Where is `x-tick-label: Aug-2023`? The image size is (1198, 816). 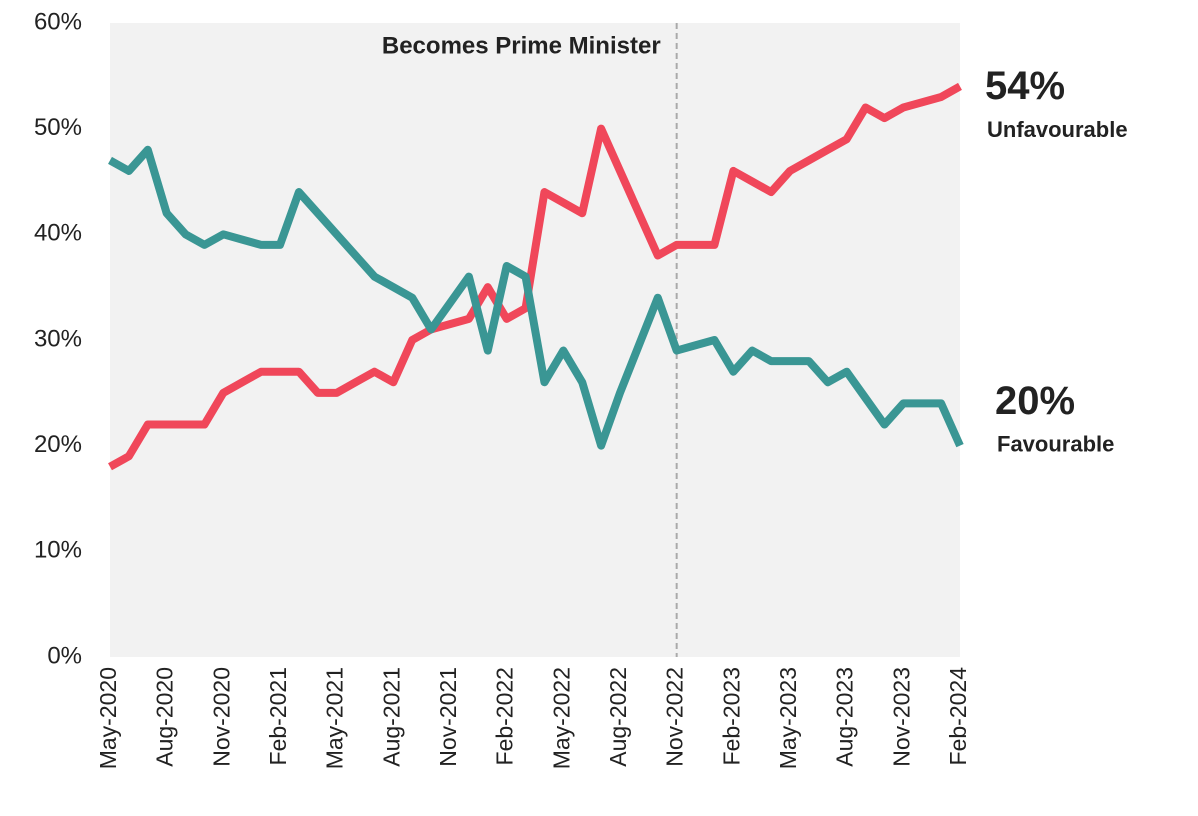
x-tick-label: Aug-2023 is located at coordinates (845, 717).